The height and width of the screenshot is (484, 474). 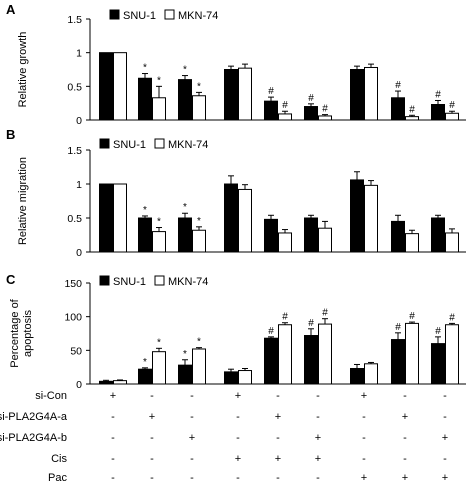 I want to click on panel-letter: C, so click(x=11, y=279).